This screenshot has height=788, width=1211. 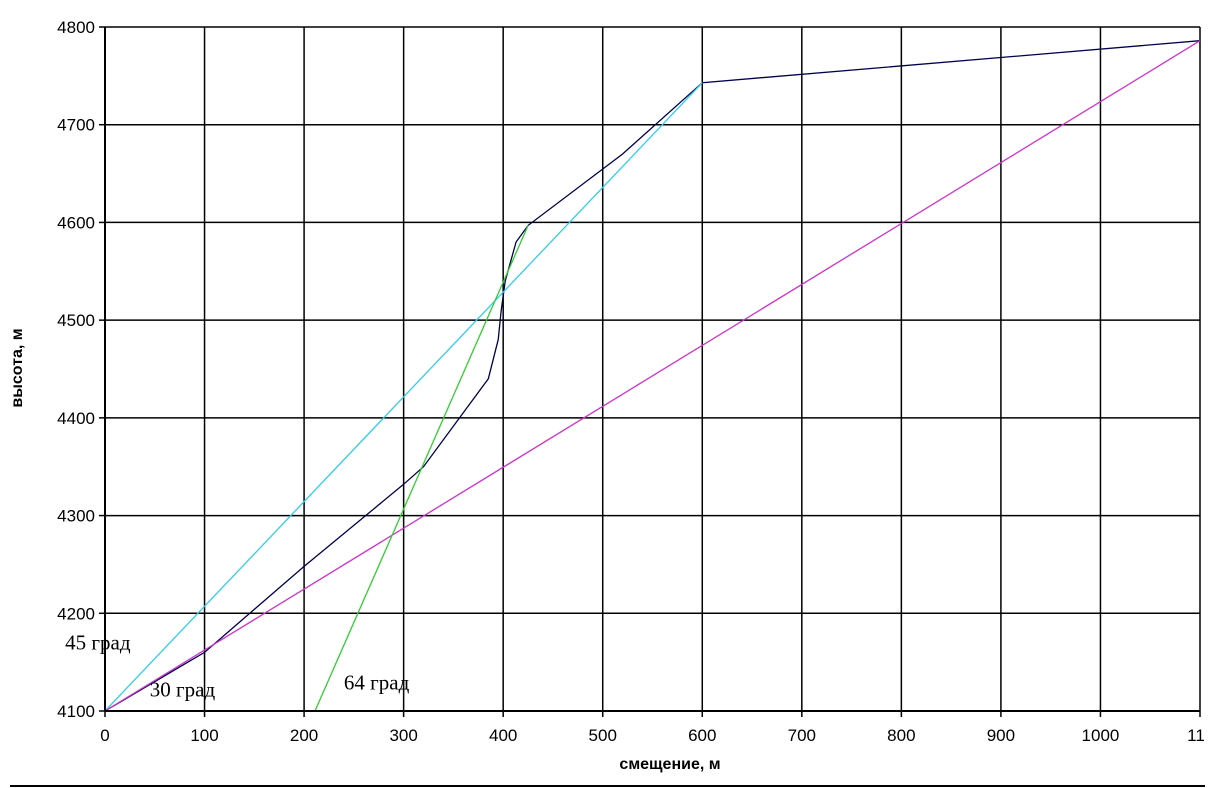 I want to click on x-tick-label: 300, so click(x=403, y=735).